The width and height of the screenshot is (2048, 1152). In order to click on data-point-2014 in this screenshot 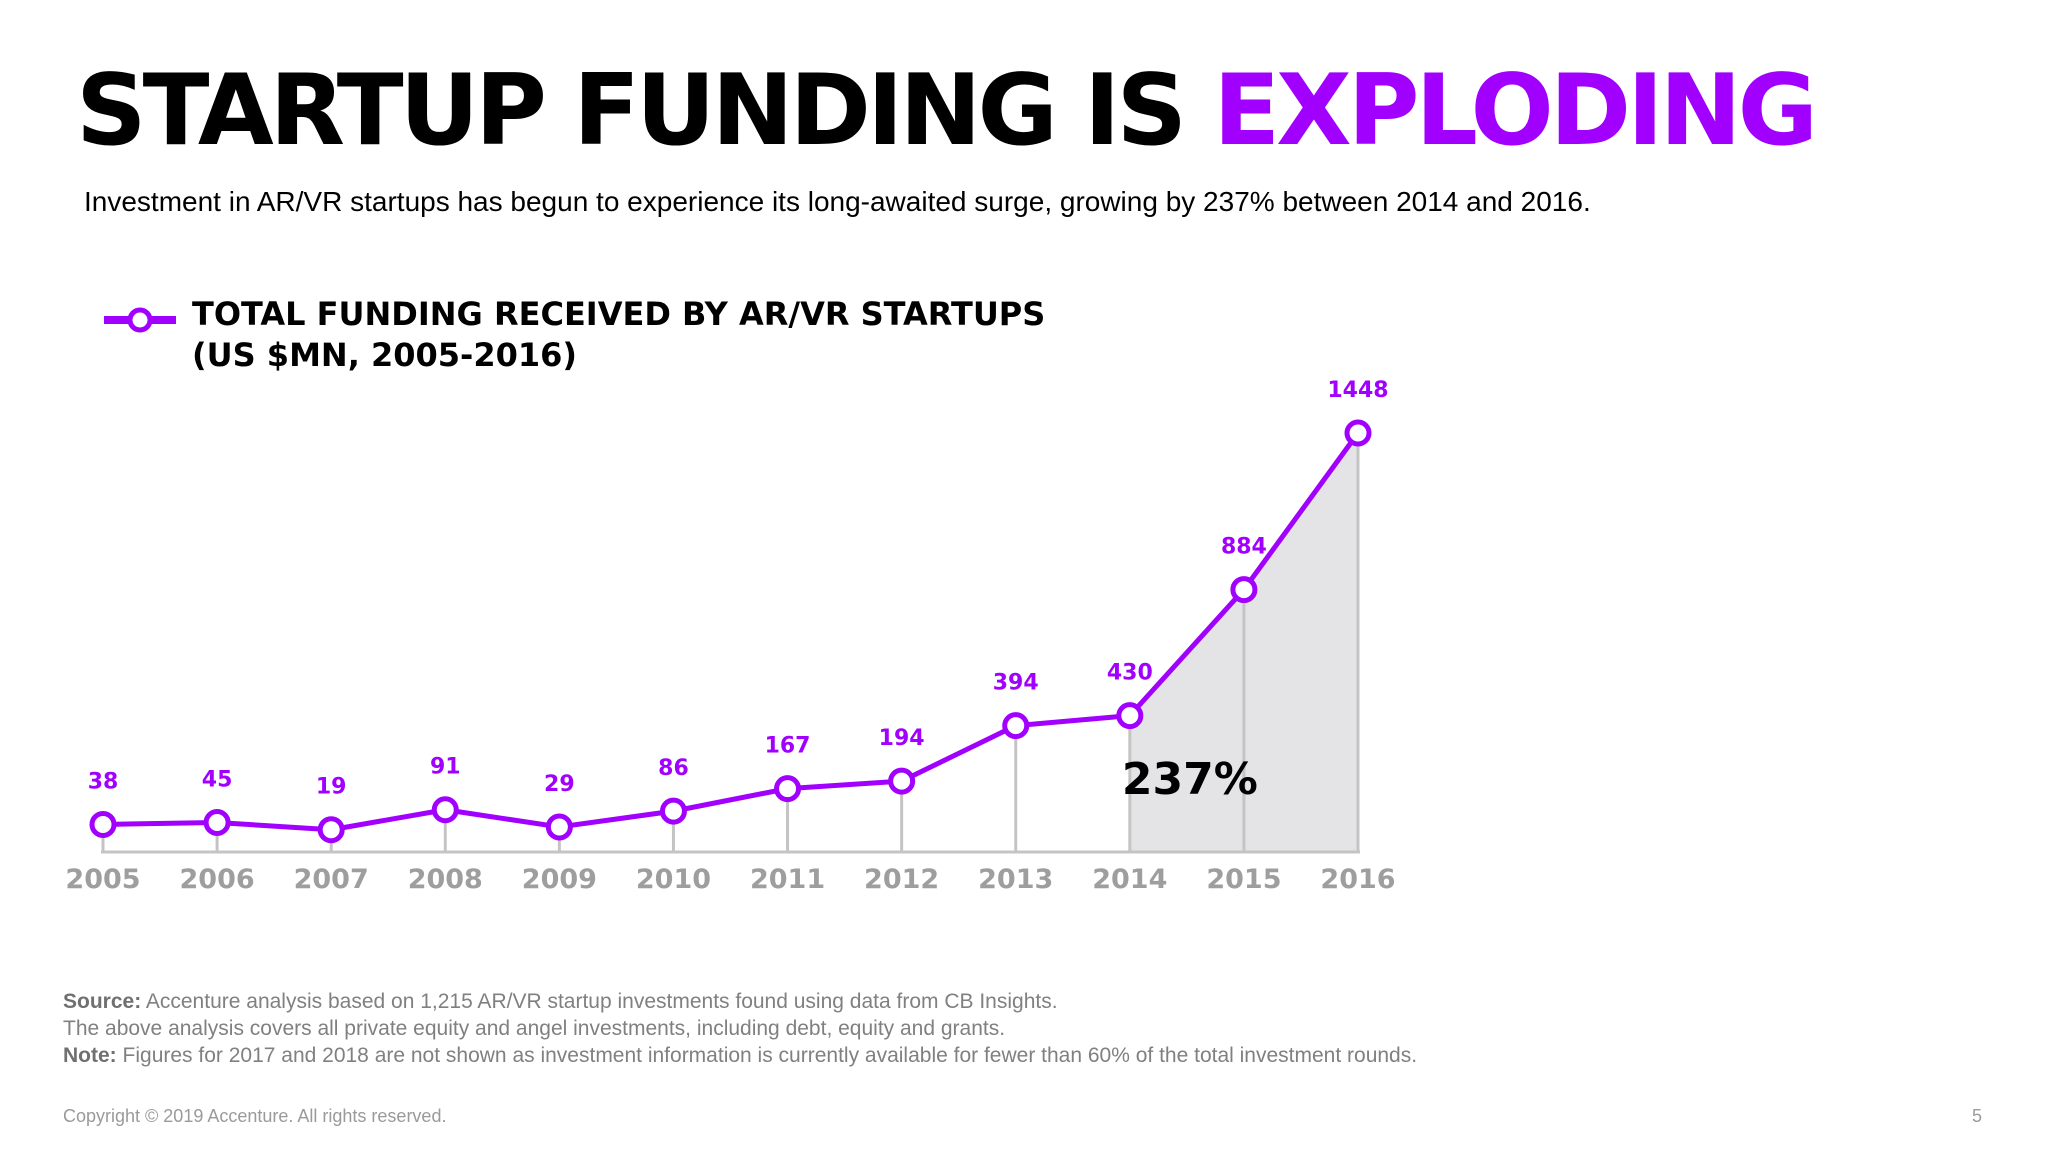, I will do `click(1130, 716)`.